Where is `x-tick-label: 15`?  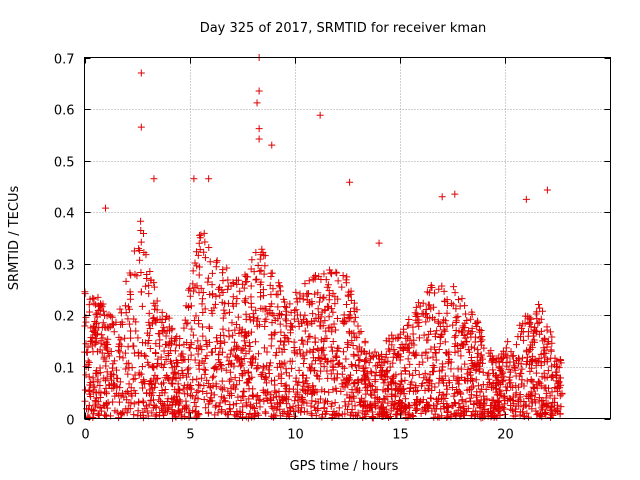
x-tick-label: 15 is located at coordinates (400, 435).